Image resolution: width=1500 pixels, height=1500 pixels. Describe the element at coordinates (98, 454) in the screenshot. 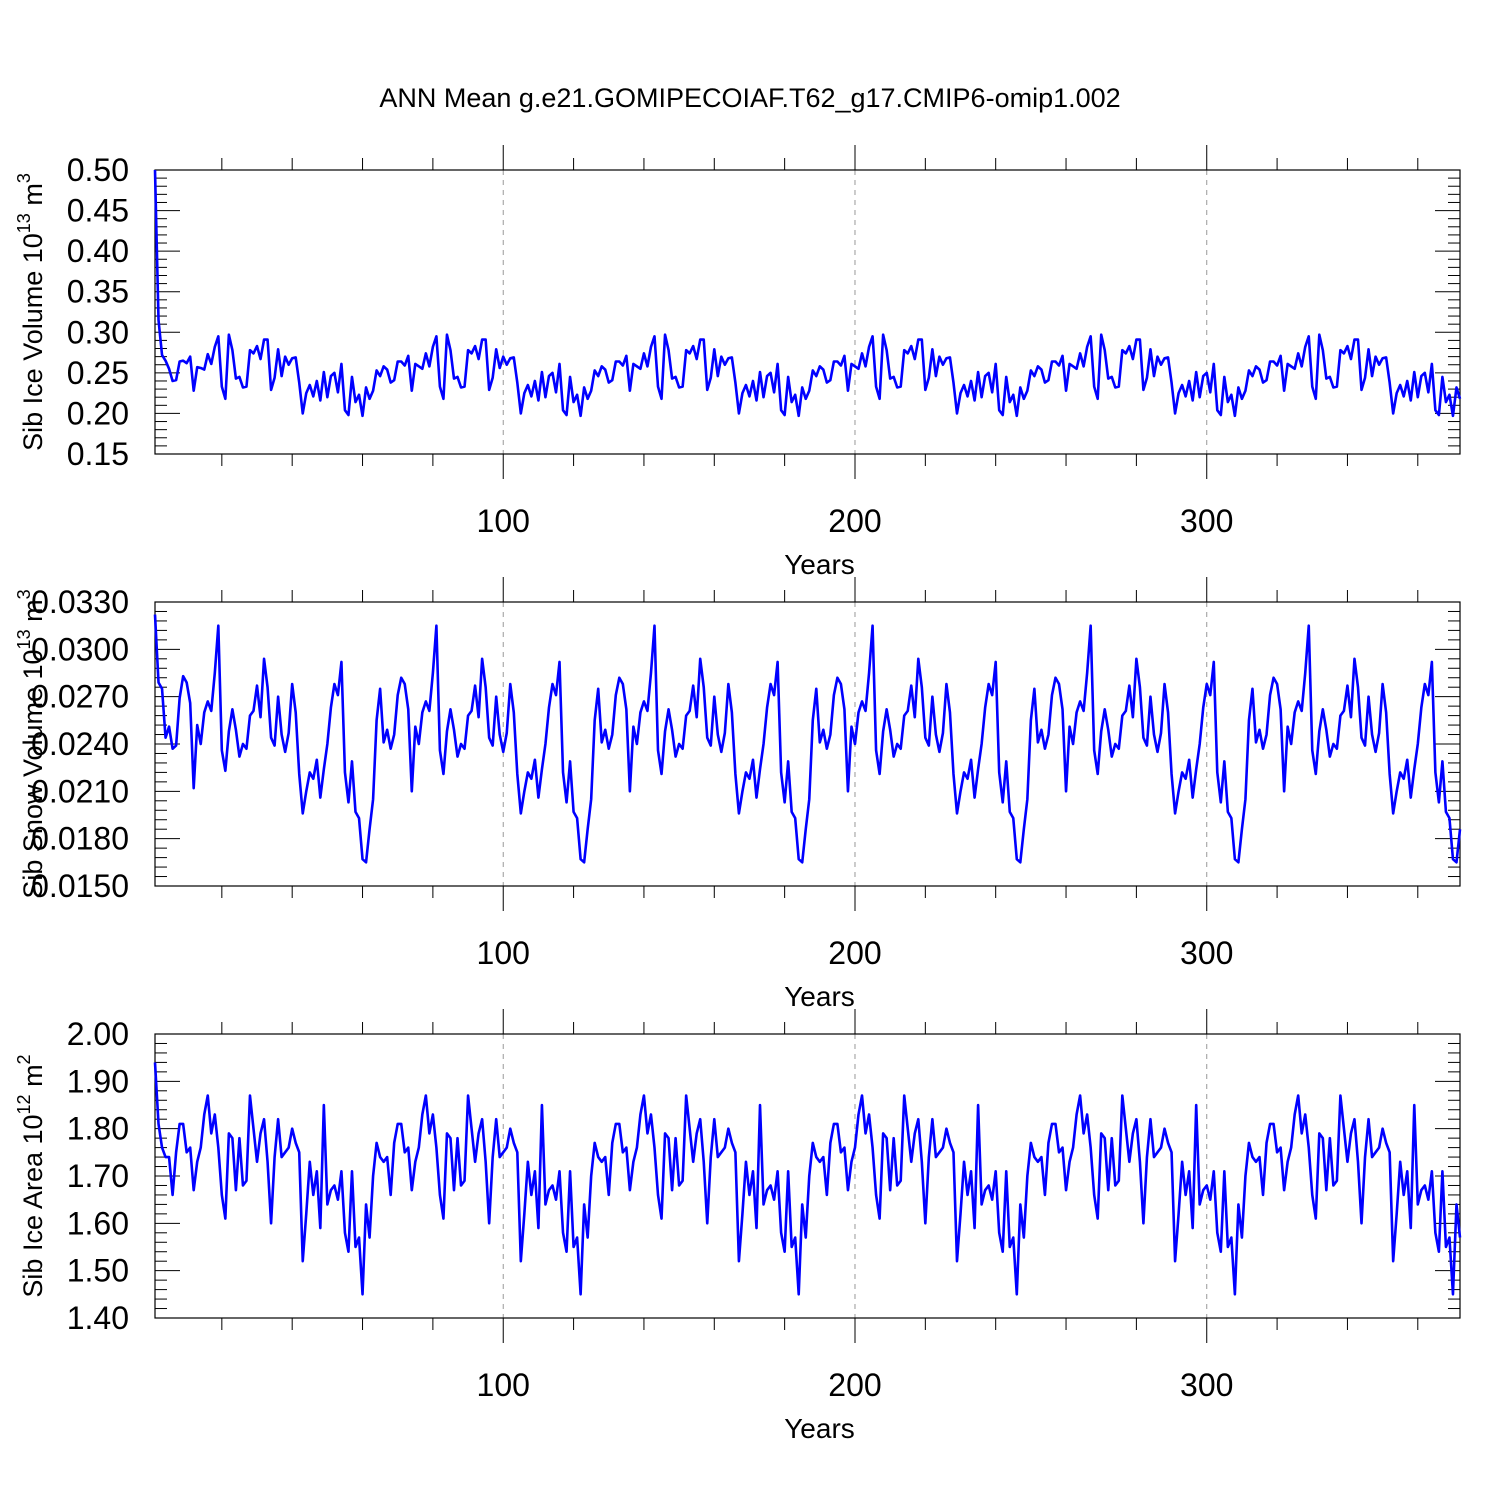

I see `y-tick-label: 0.15` at that location.